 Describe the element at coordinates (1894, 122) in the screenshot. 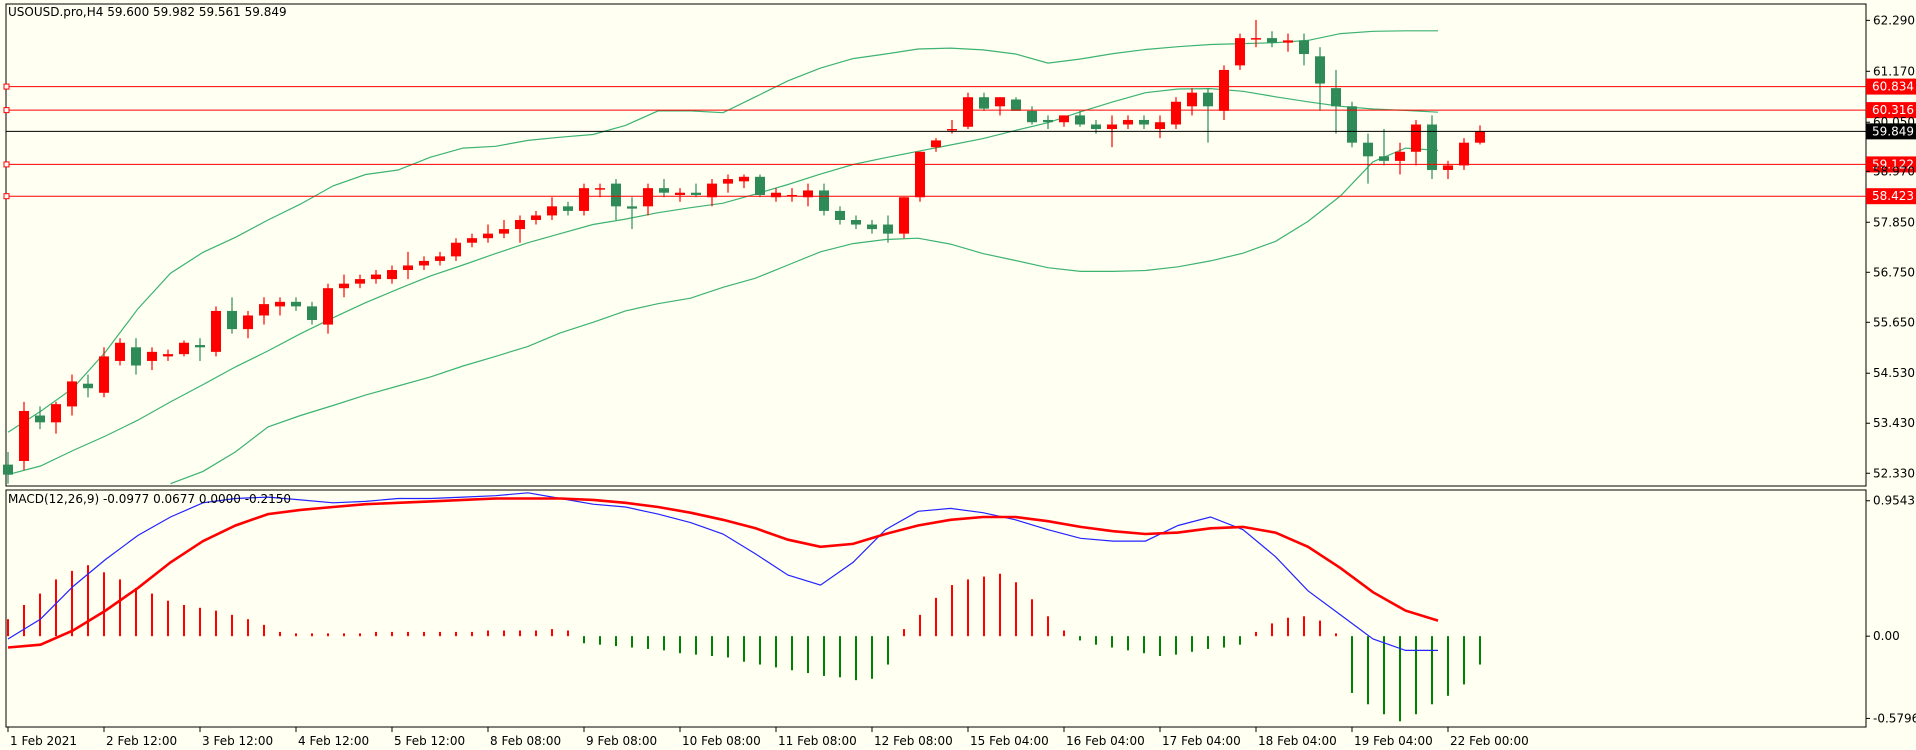

I see `price-y-tick-label: 60.050` at that location.